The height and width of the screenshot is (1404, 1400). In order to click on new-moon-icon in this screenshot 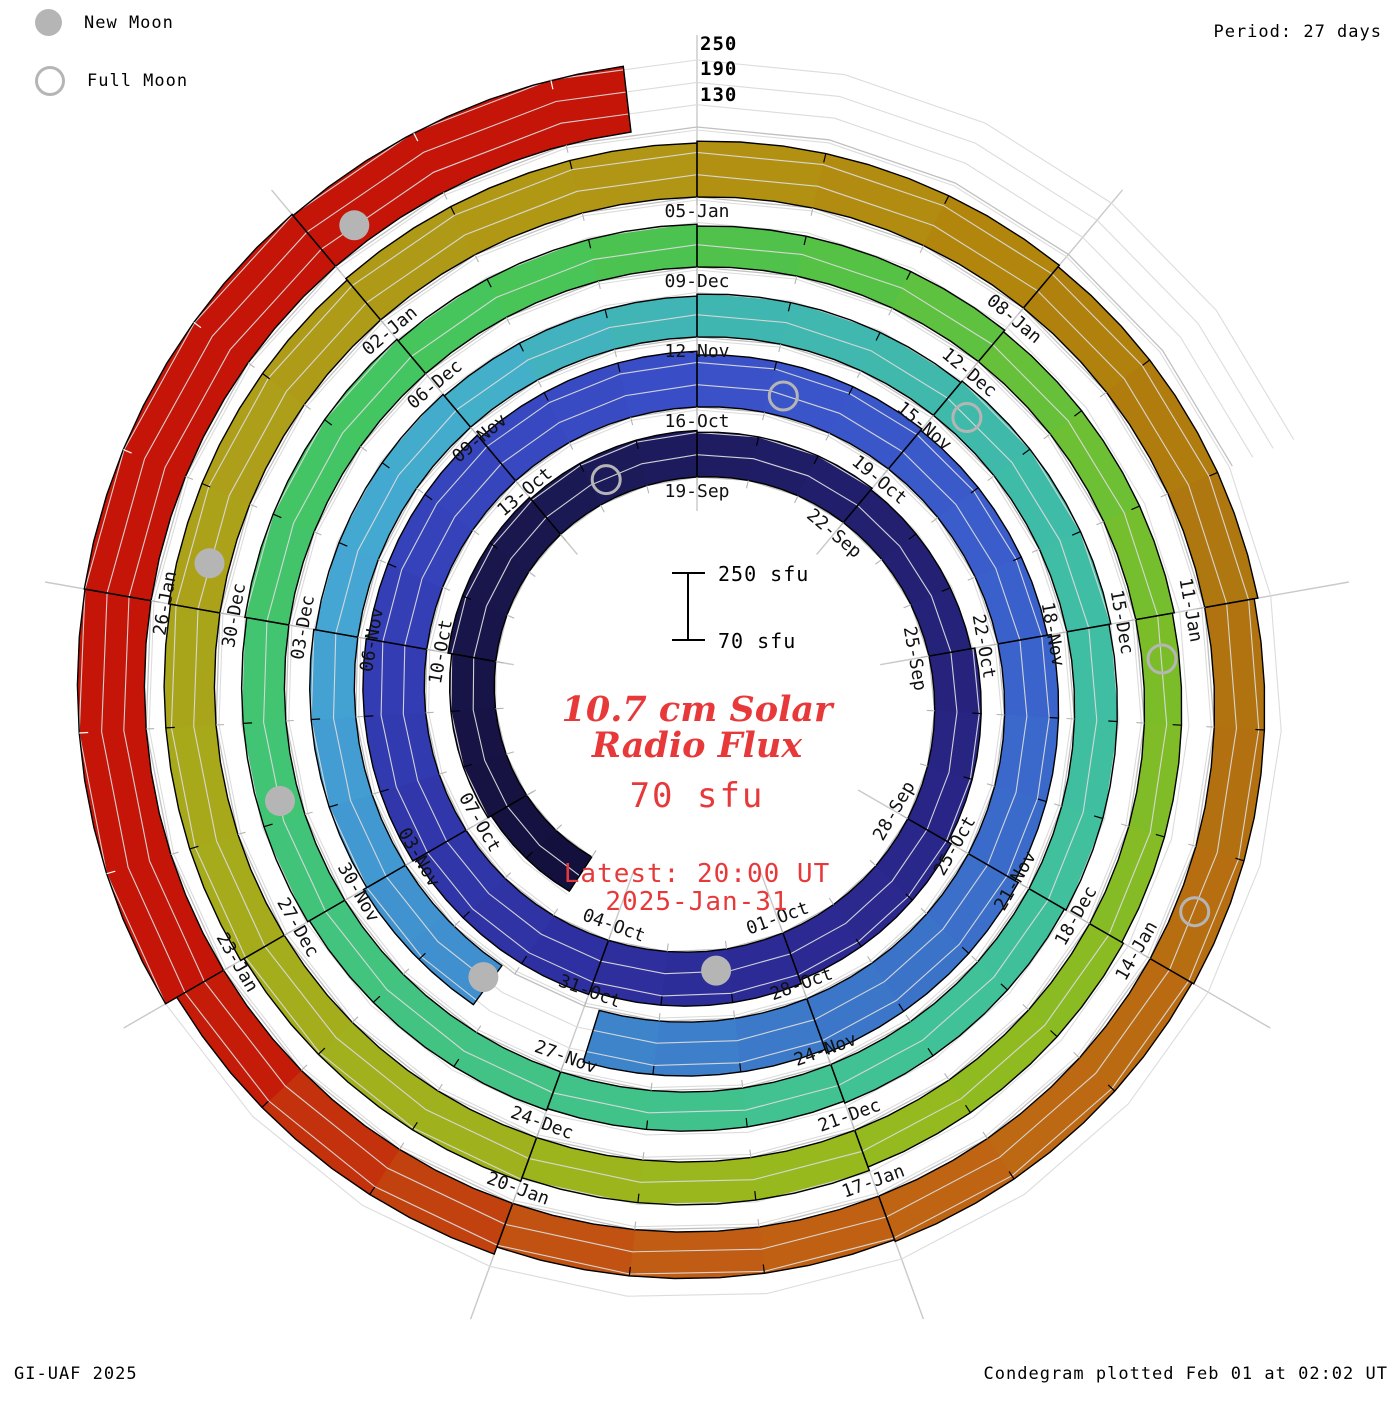, I will do `click(48, 22)`.